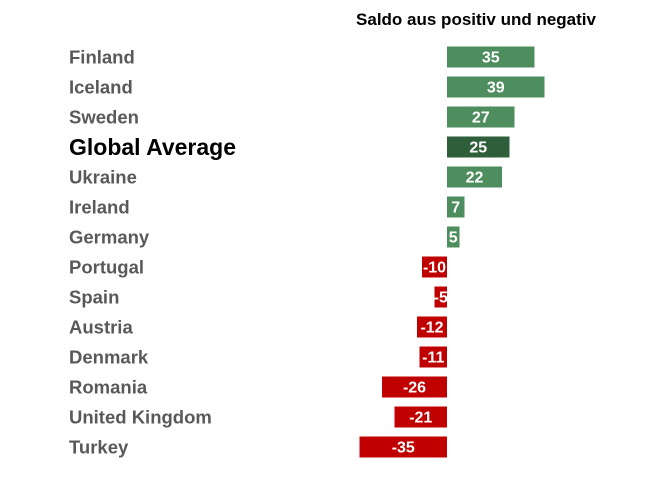 Image resolution: width=662 pixels, height=478 pixels. What do you see at coordinates (109, 237) in the screenshot?
I see `category-label-germany: Germany` at bounding box center [109, 237].